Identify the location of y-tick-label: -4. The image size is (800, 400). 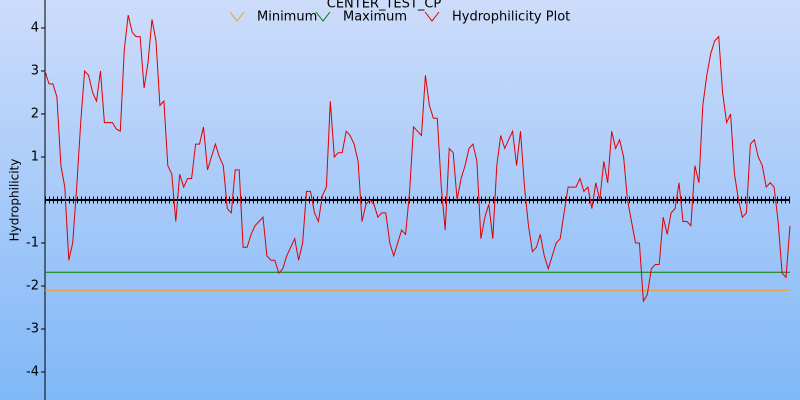
(32, 372).